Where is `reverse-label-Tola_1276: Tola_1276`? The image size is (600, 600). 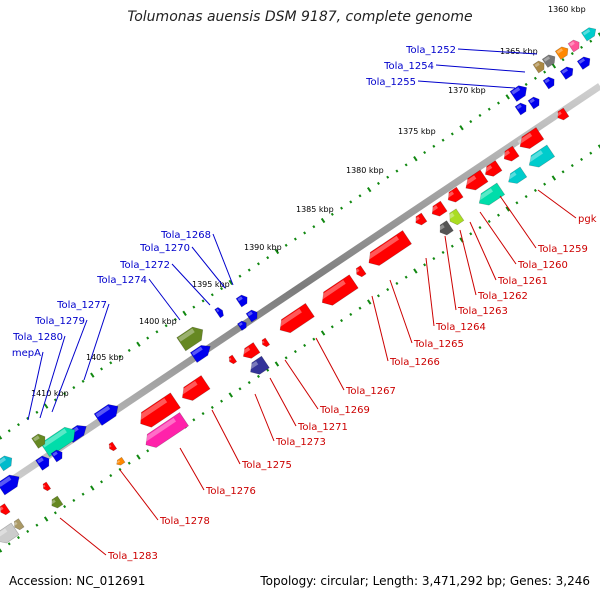
reverse-label-Tola_1276: Tola_1276 is located at coordinates (230, 491).